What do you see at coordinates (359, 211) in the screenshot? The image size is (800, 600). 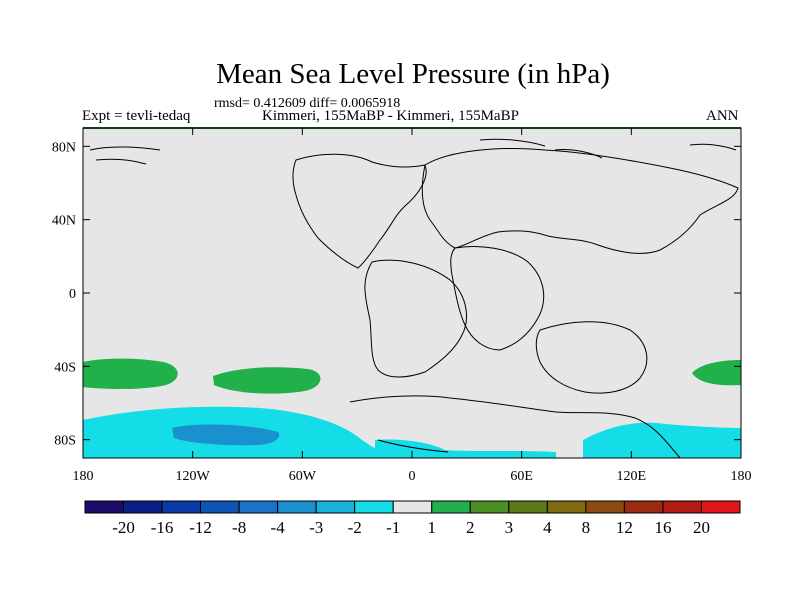 I see `coastline-north-america` at bounding box center [359, 211].